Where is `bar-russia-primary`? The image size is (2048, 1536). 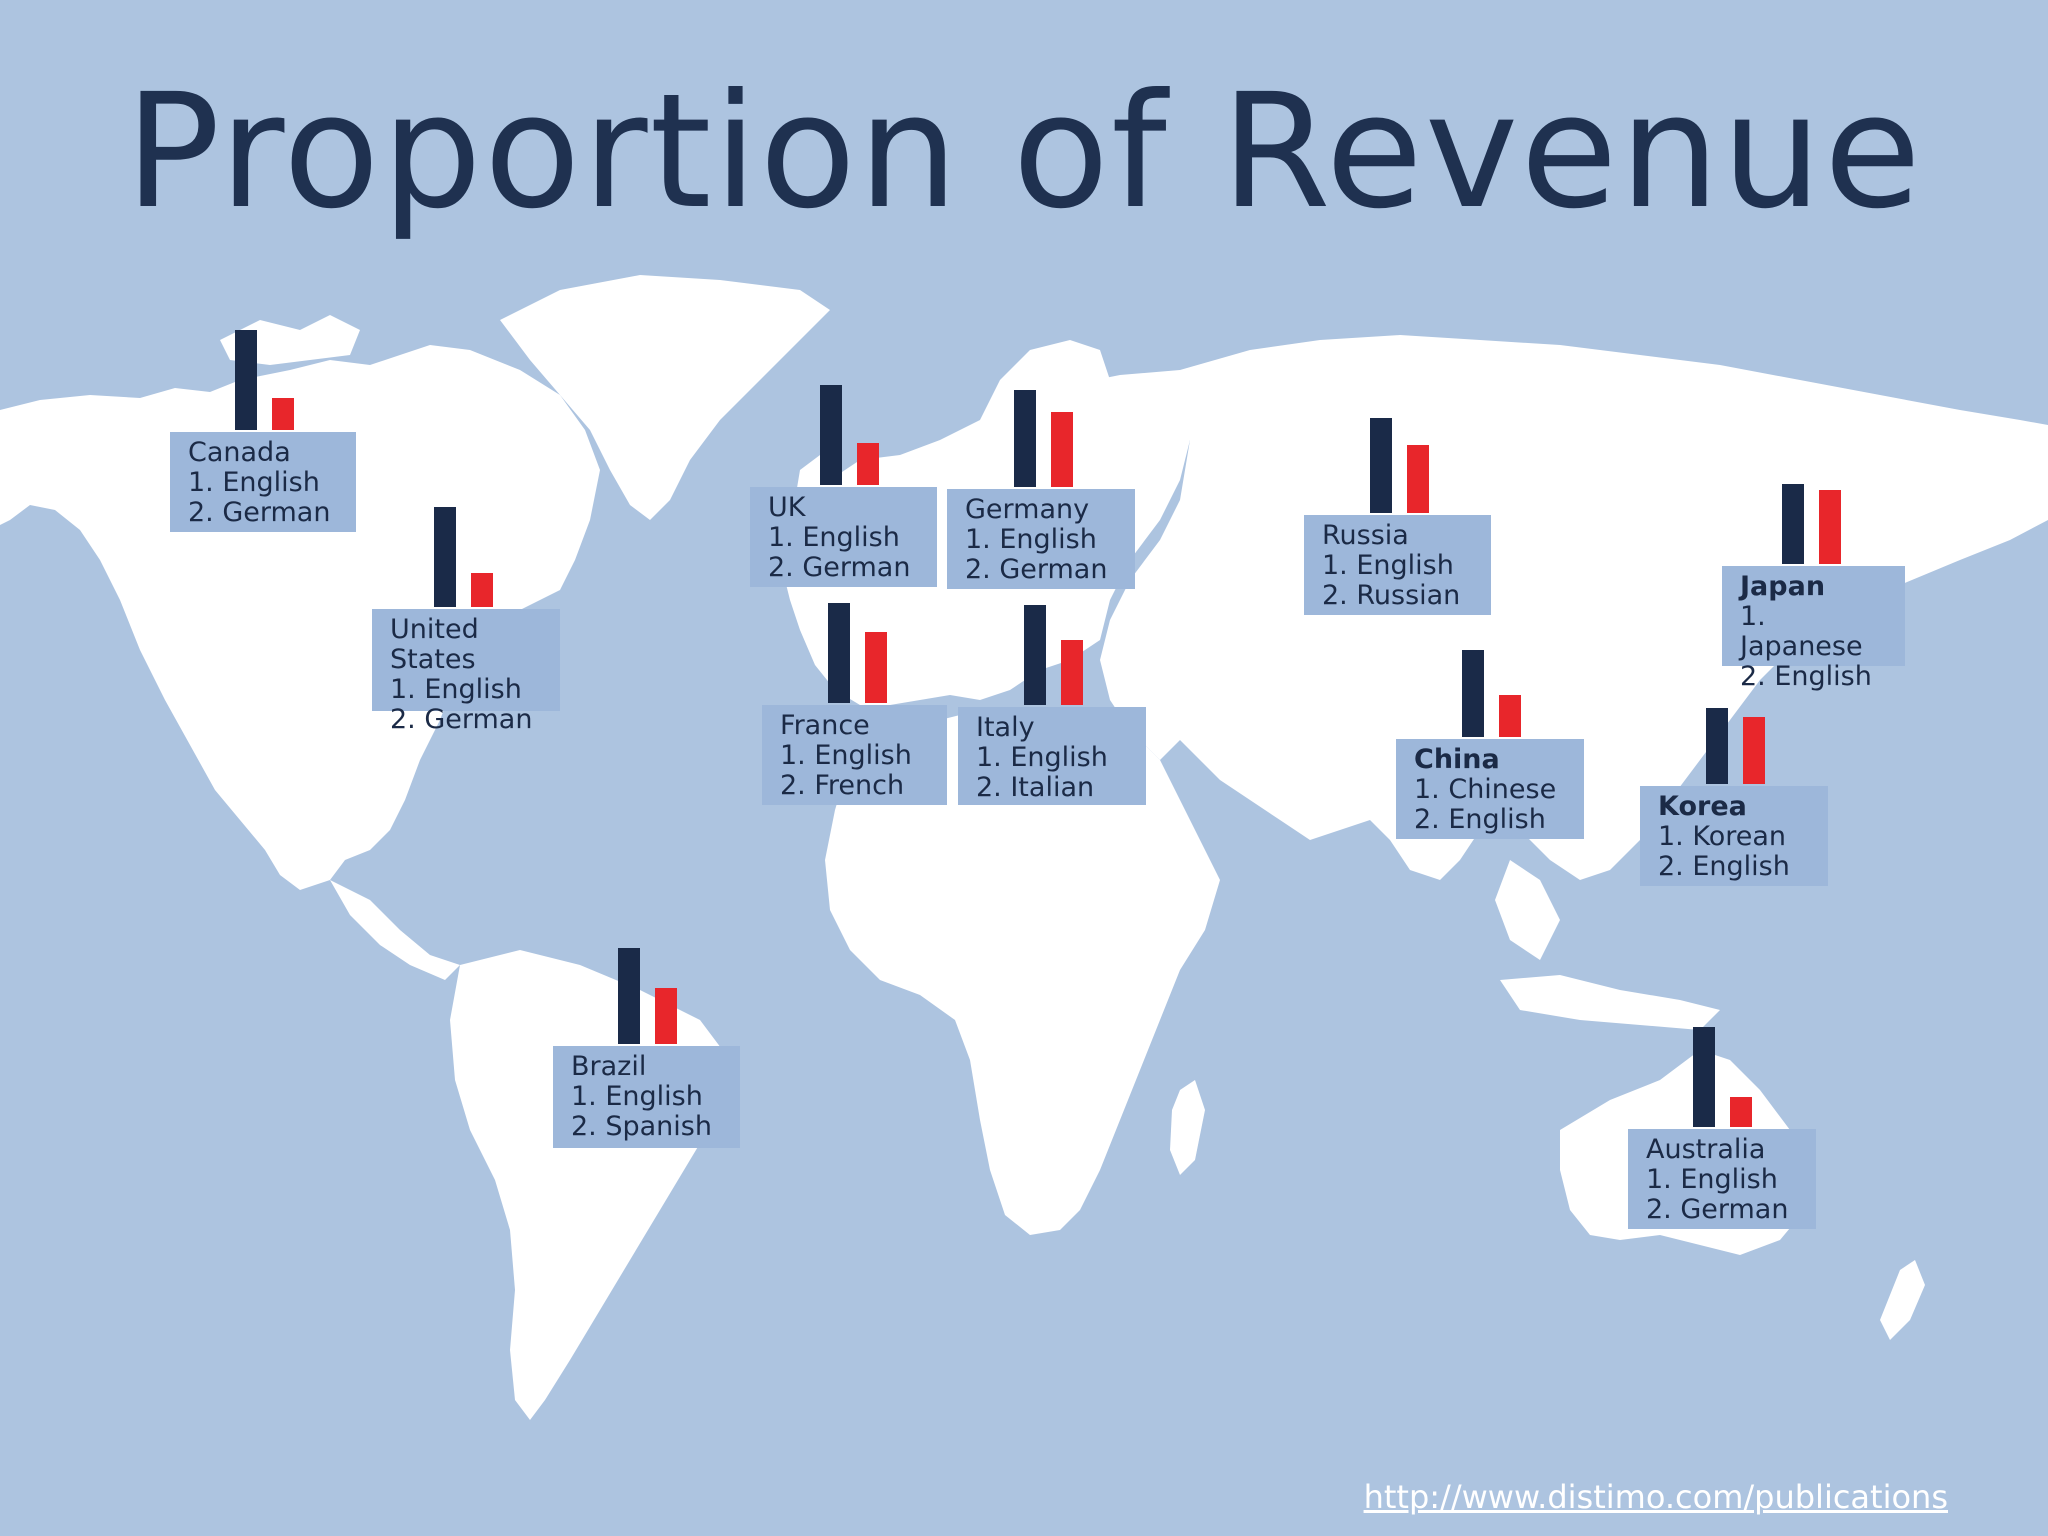 bar-russia-primary is located at coordinates (1381, 465).